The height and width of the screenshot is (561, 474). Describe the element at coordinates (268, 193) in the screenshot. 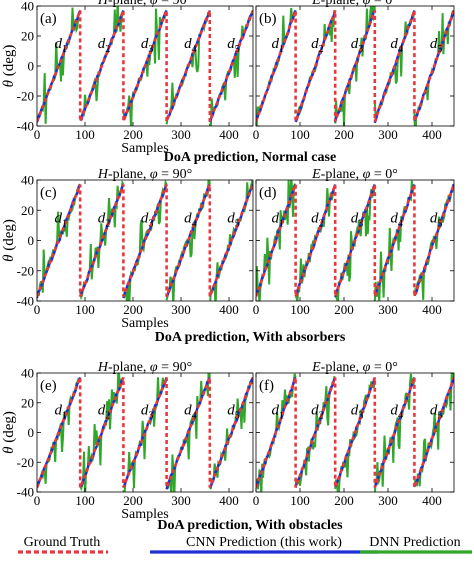

I see `panel-label: (d)` at that location.